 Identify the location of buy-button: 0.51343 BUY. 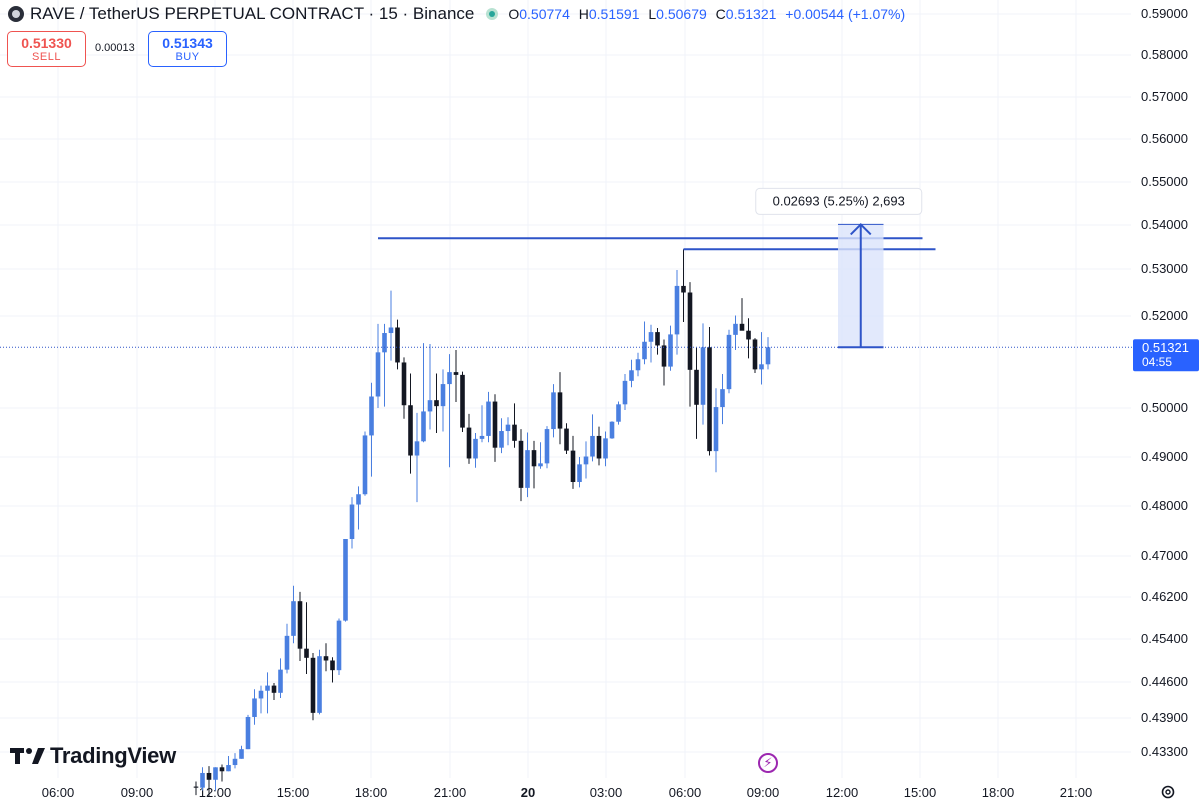
(187, 49).